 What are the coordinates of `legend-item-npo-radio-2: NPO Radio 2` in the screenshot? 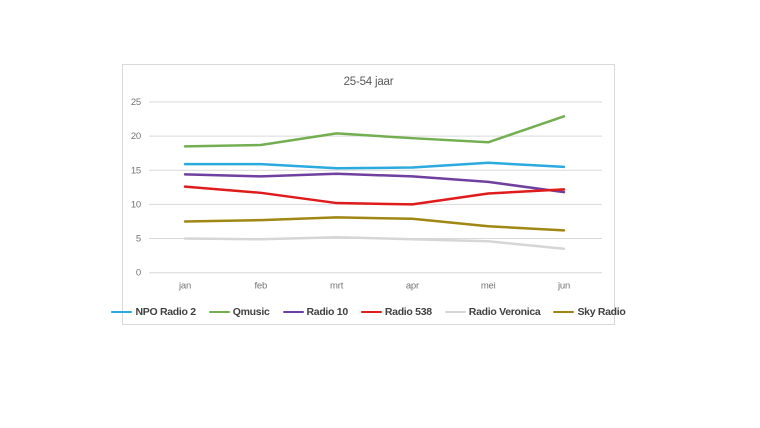 It's located at (153, 312).